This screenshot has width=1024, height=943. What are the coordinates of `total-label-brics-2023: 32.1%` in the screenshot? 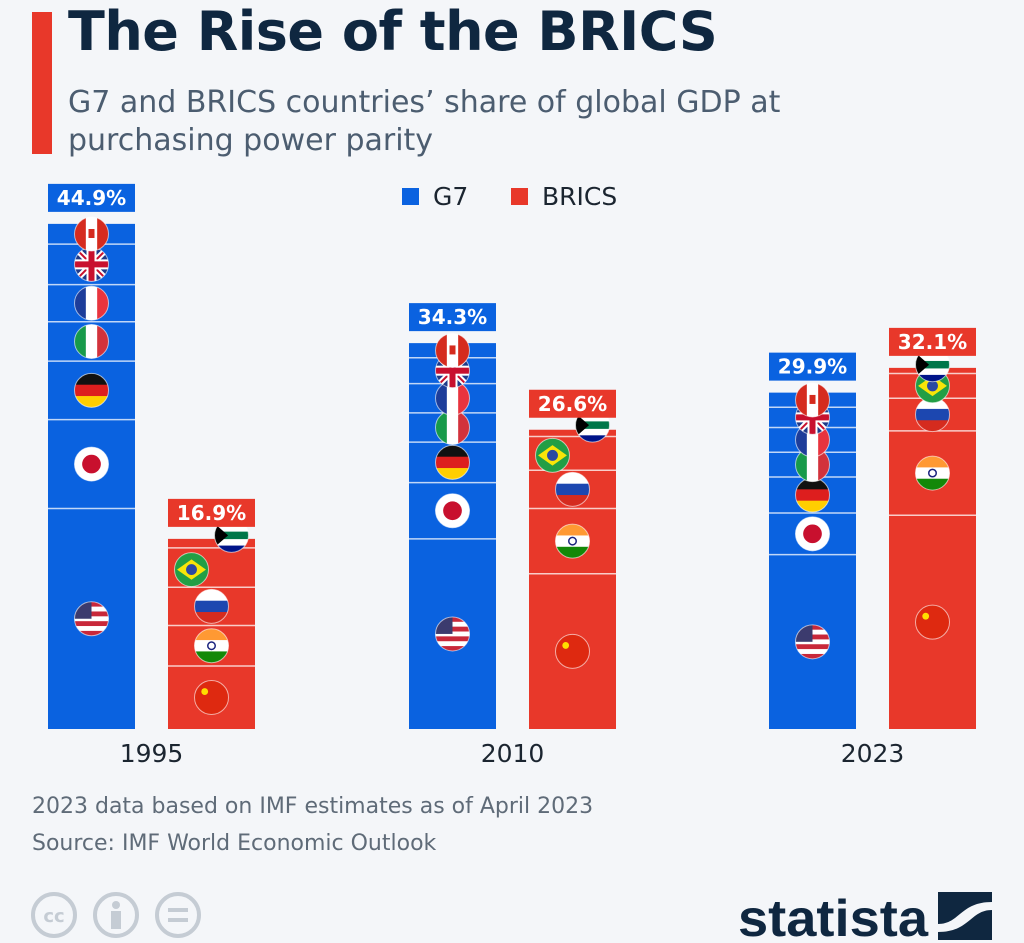 It's located at (932, 342).